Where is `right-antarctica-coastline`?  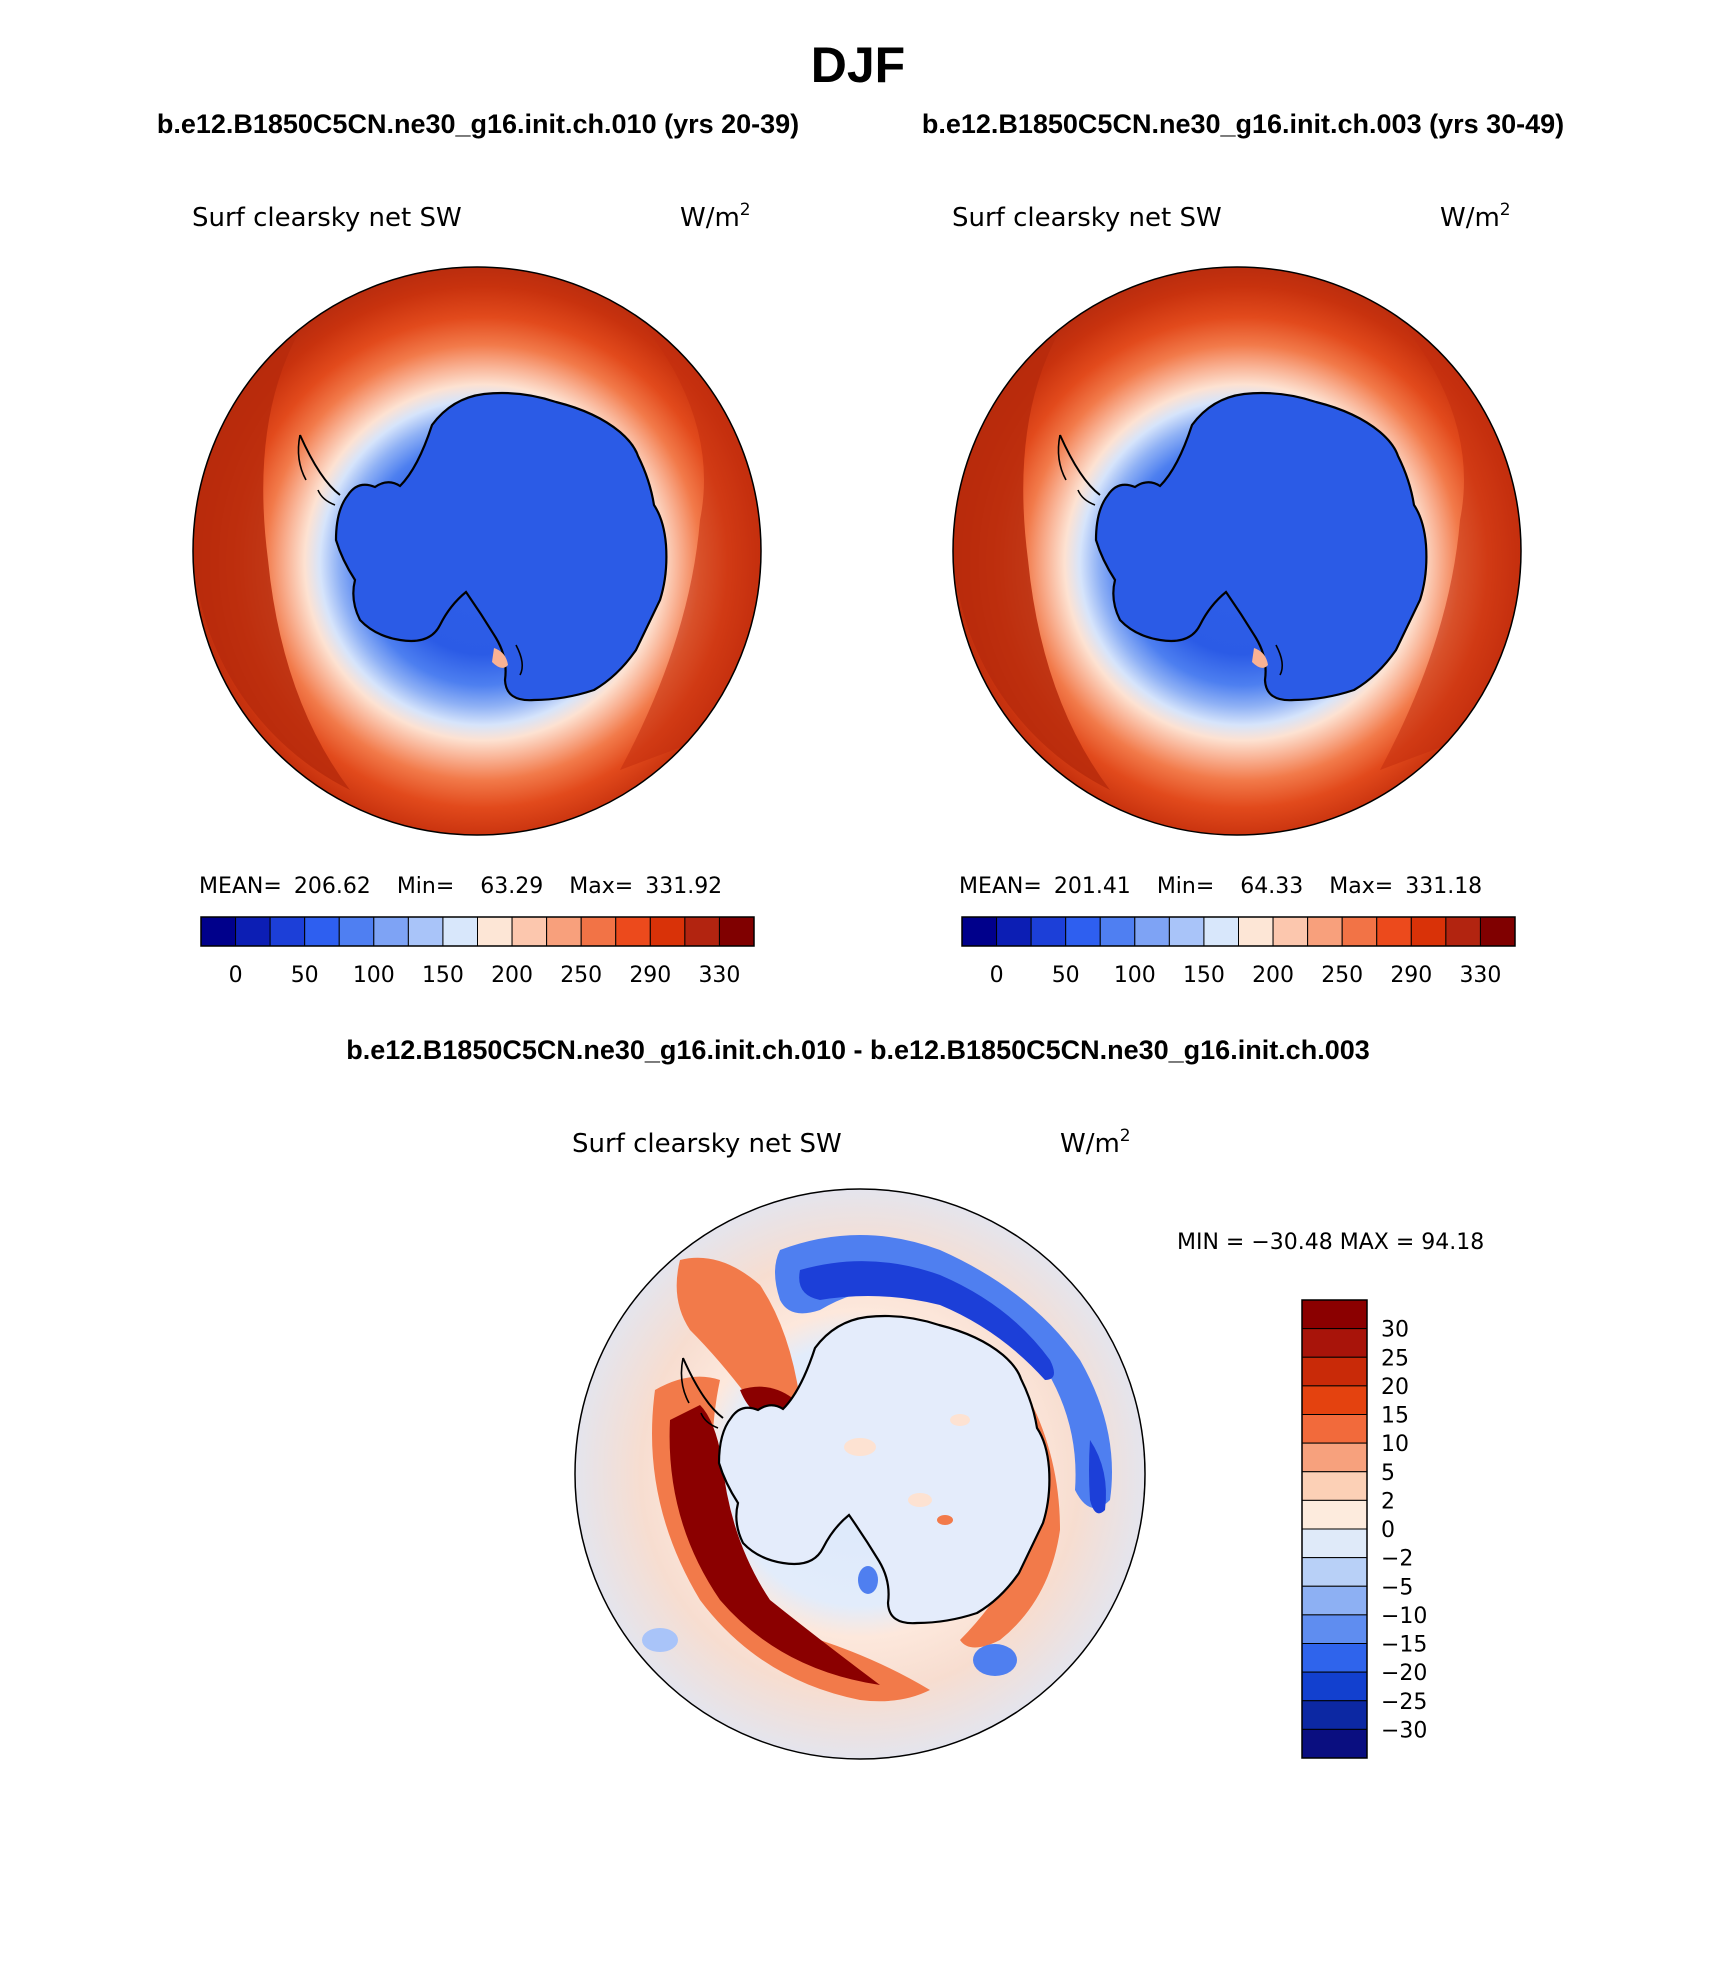 right-antarctica-coastline is located at coordinates (1261, 546).